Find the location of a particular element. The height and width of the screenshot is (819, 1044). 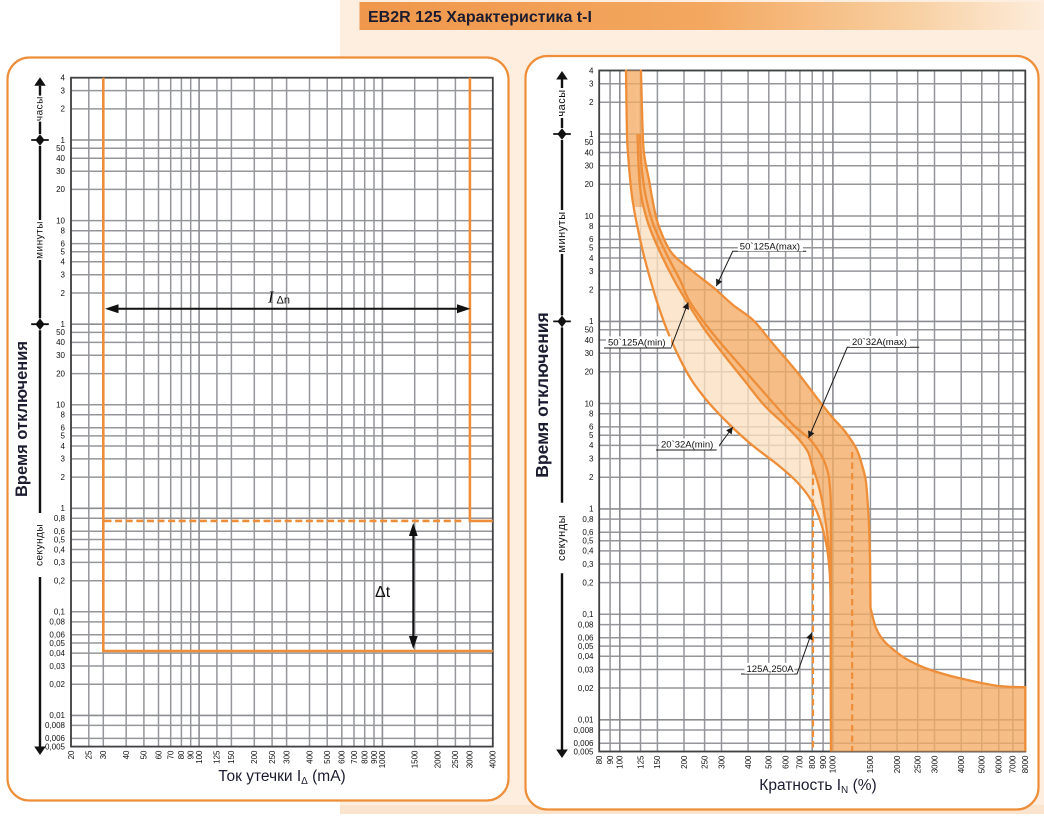

svg-text: 90 is located at coordinates (610, 759).